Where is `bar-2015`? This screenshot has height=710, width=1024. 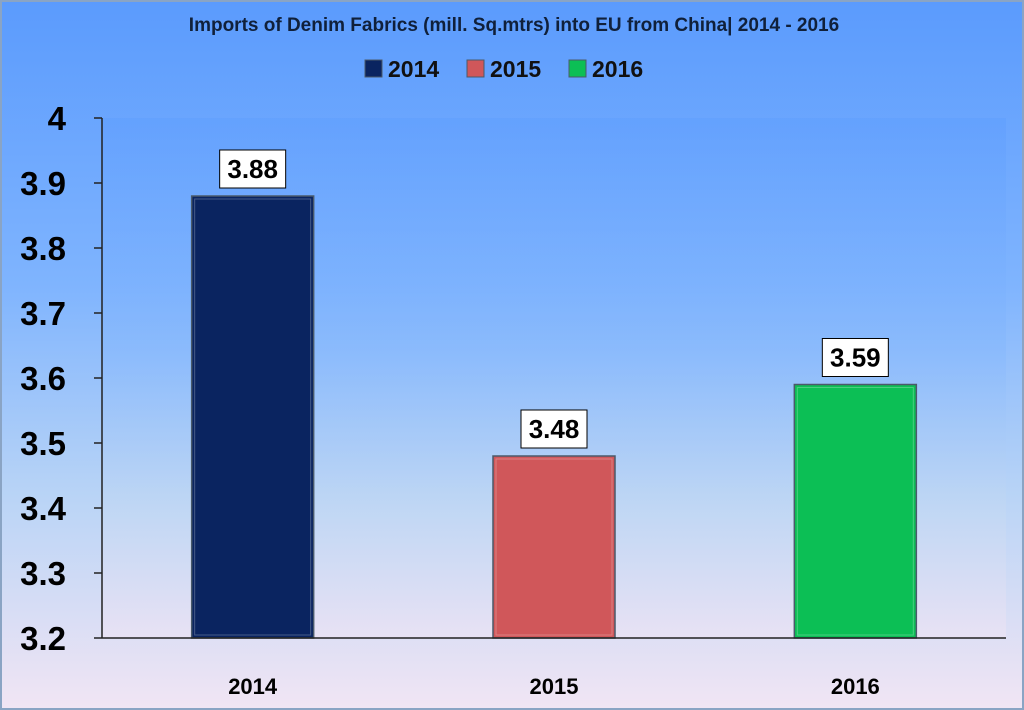 bar-2015 is located at coordinates (554, 547).